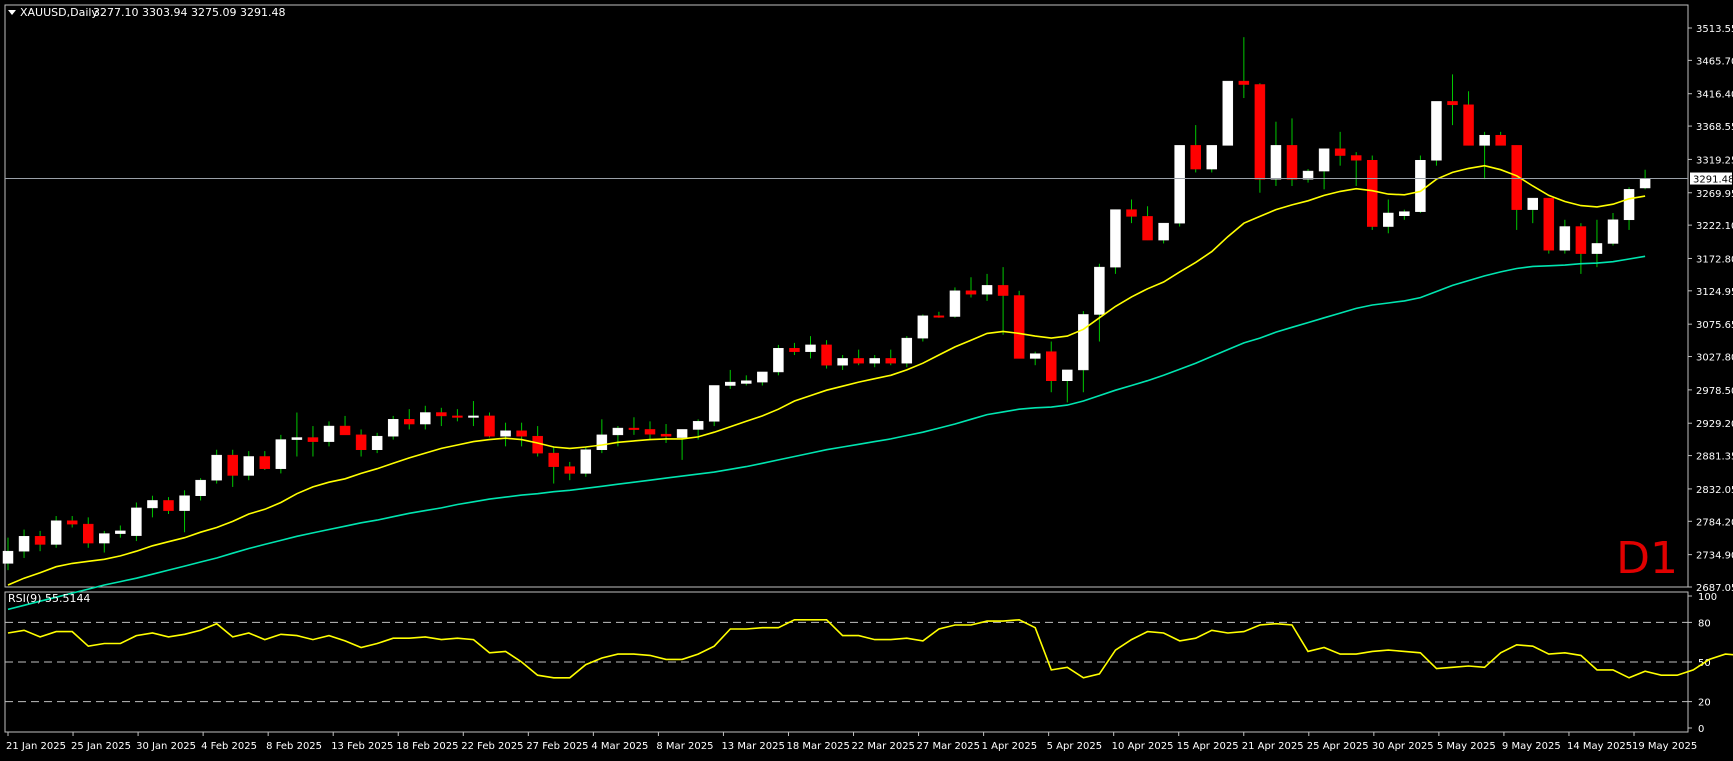  What do you see at coordinates (684, 746) in the screenshot?
I see `time-tick-label: 8 Mar 2025` at bounding box center [684, 746].